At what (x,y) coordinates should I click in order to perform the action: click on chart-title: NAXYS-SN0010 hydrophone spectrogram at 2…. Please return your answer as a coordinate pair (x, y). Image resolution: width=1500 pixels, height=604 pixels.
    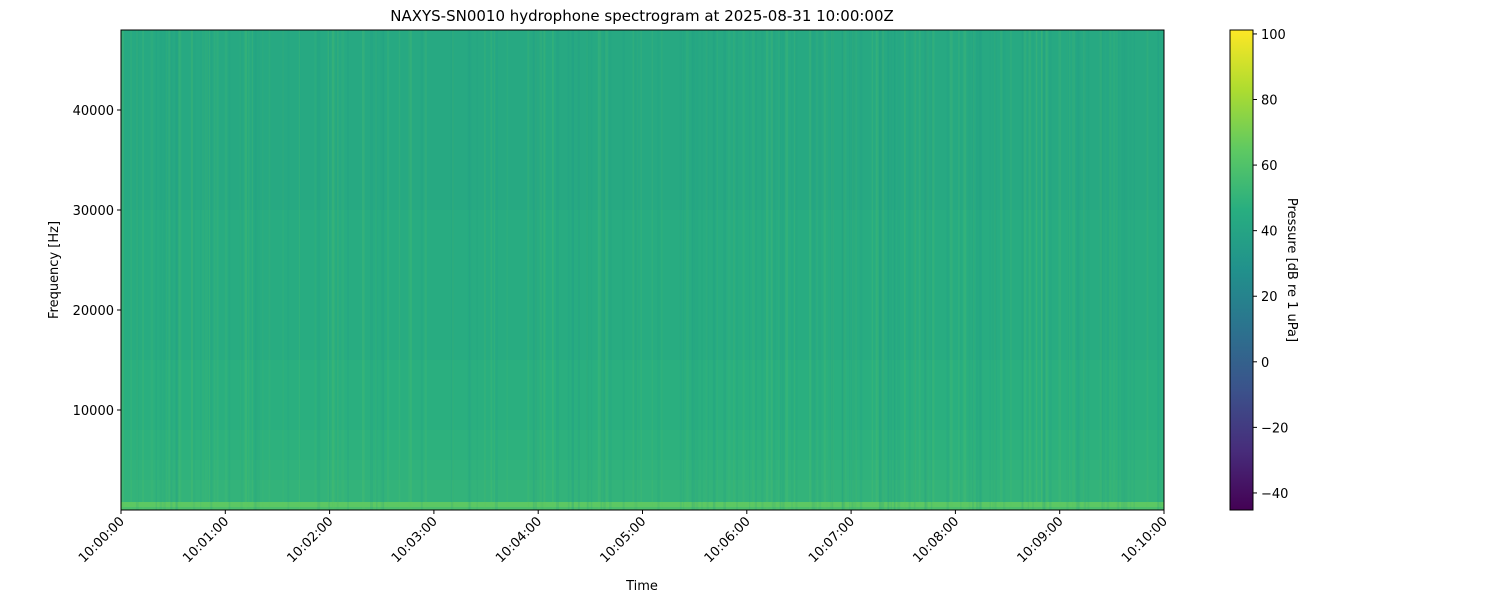
    Looking at the image, I should click on (642, 16).